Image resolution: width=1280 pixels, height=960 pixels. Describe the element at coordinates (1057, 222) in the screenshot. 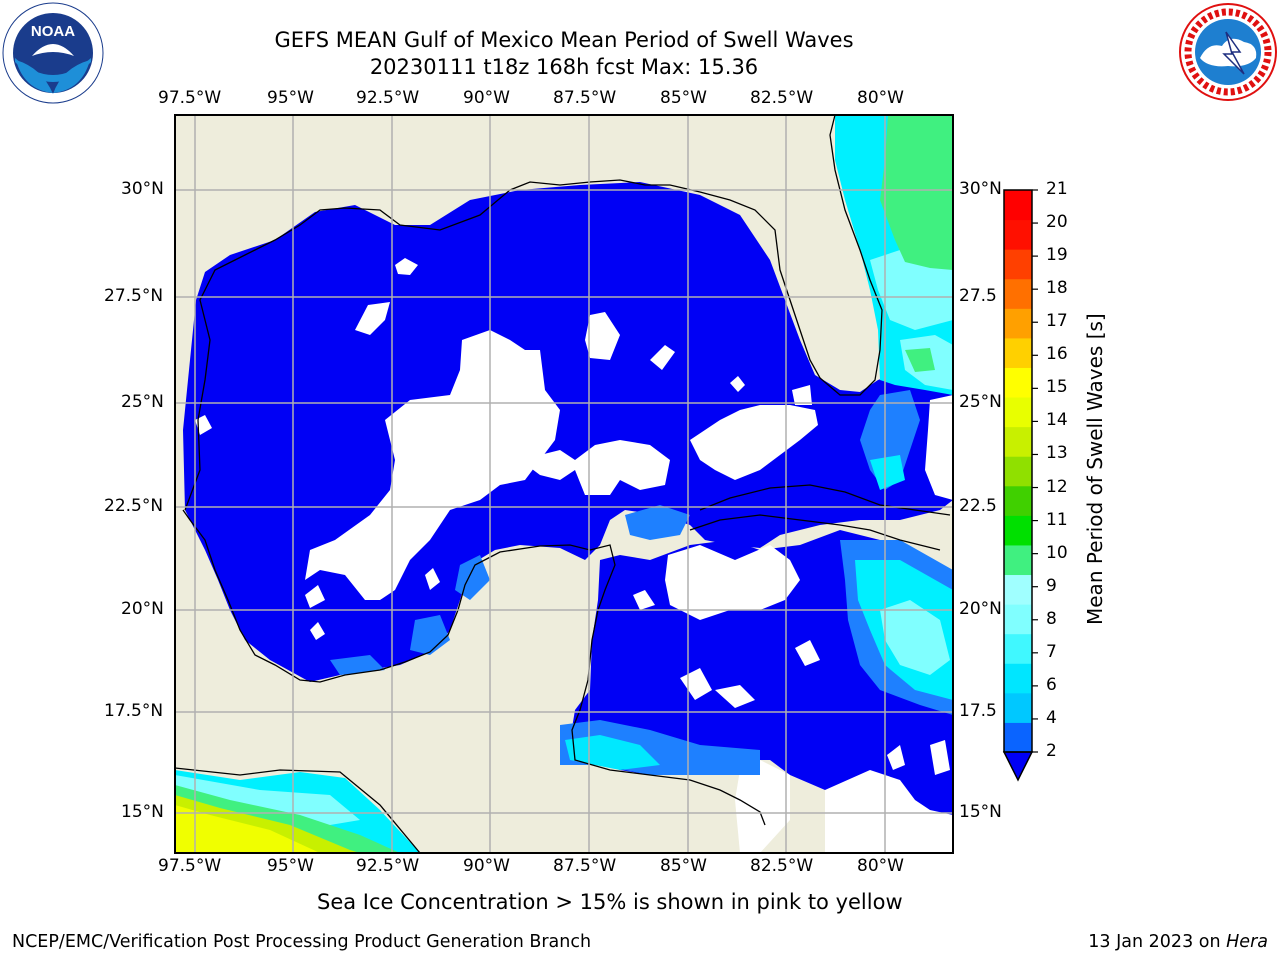

I see `colorbar-tick-label: 20` at that location.